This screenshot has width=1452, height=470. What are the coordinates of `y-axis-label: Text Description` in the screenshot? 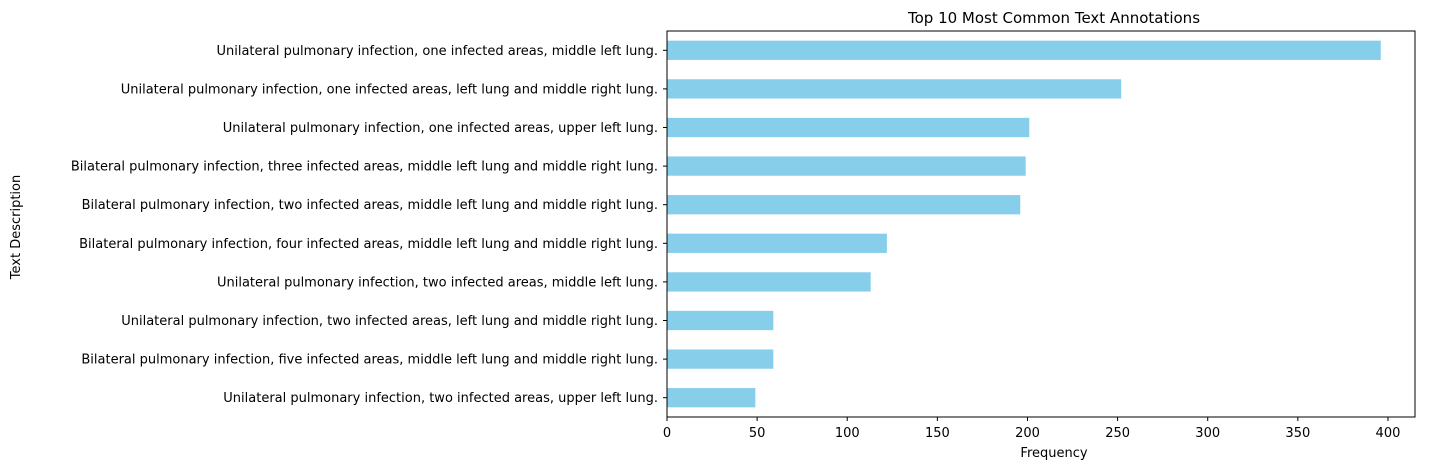 It's located at (16, 227).